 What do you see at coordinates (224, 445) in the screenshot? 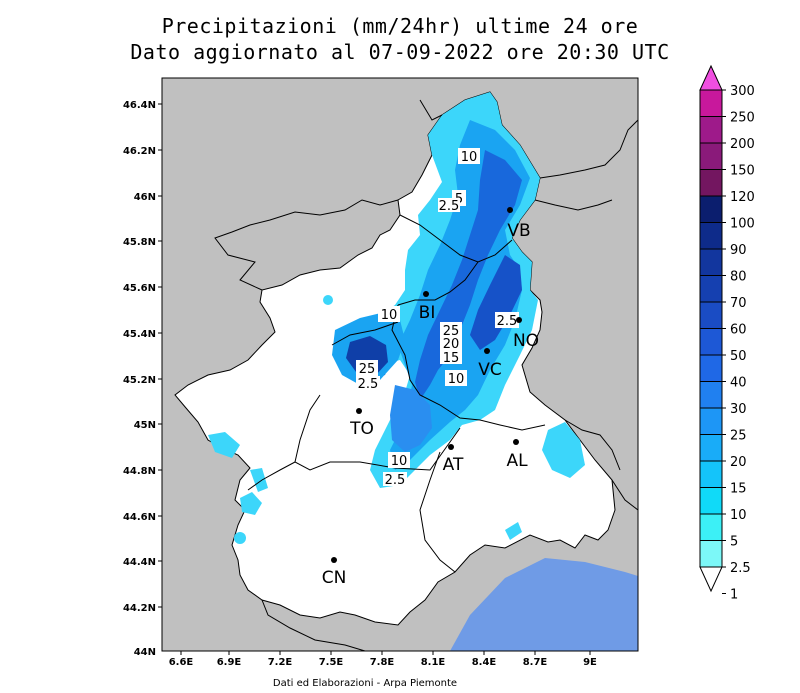
I see `rain-area-west` at bounding box center [224, 445].